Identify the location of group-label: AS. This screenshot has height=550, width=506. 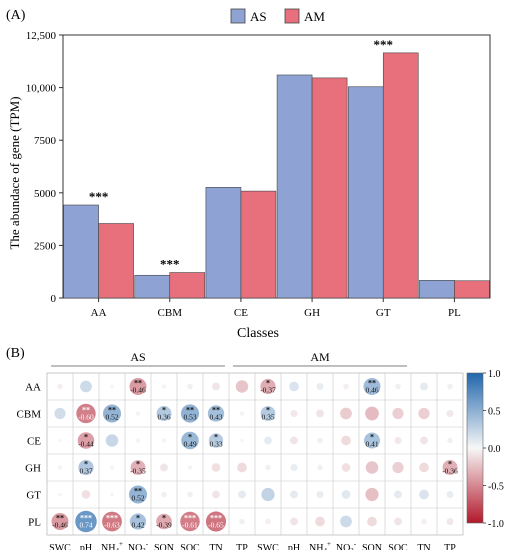
(137, 357).